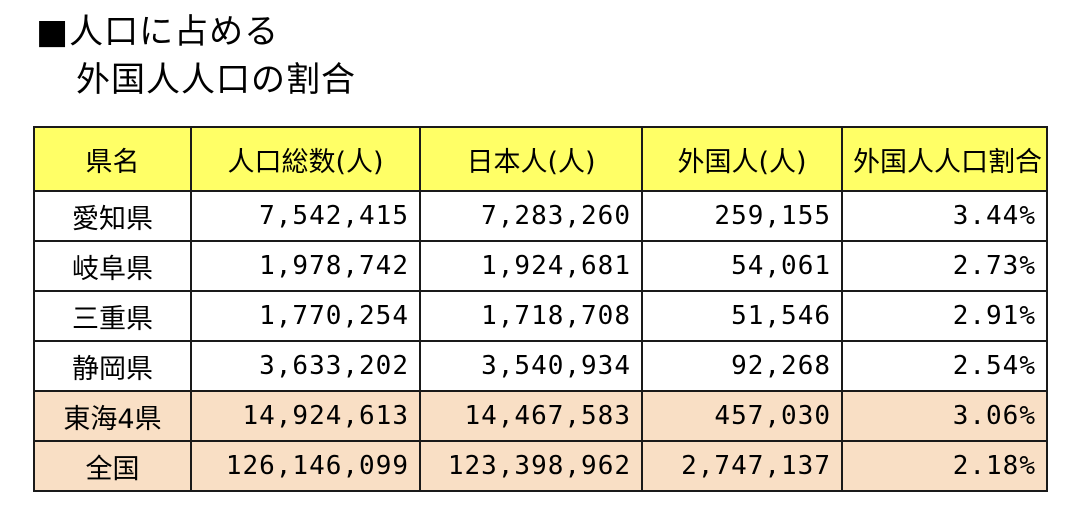  What do you see at coordinates (531, 266) in the screenshot?
I see `cell-japanese: 1,924,681` at bounding box center [531, 266].